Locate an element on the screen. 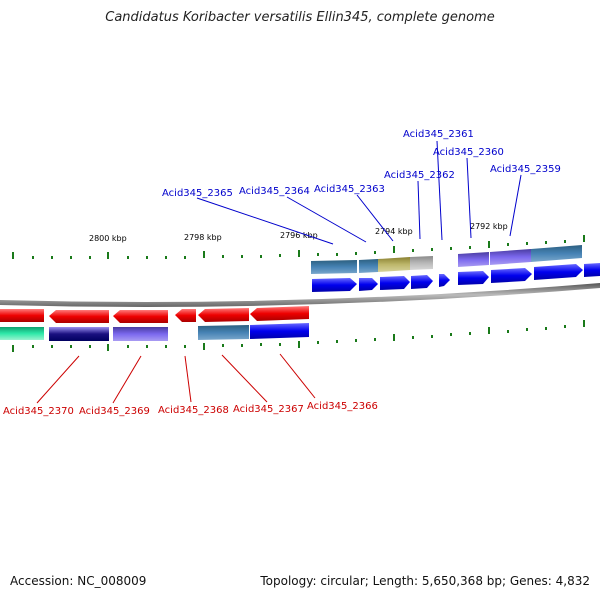 This screenshot has height=600, width=600. gene-label: Acid345_2365 is located at coordinates (197, 193).